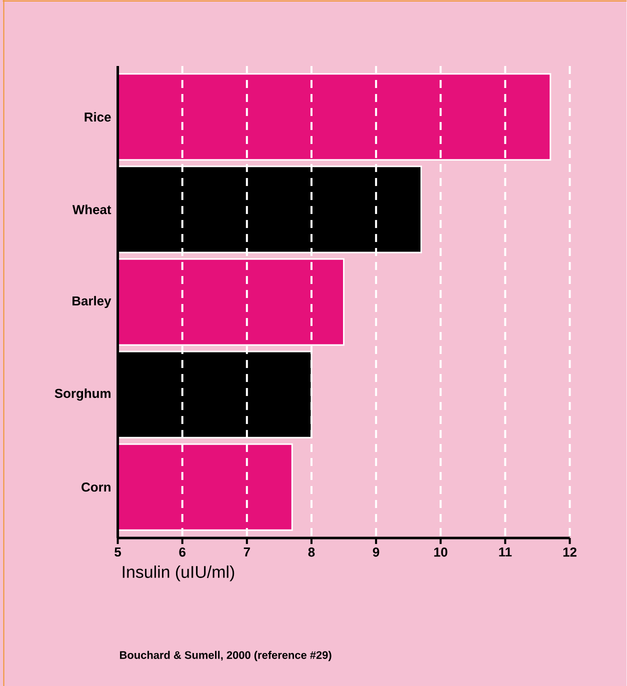  I want to click on y-tick-label: Sorghum, so click(82, 394).